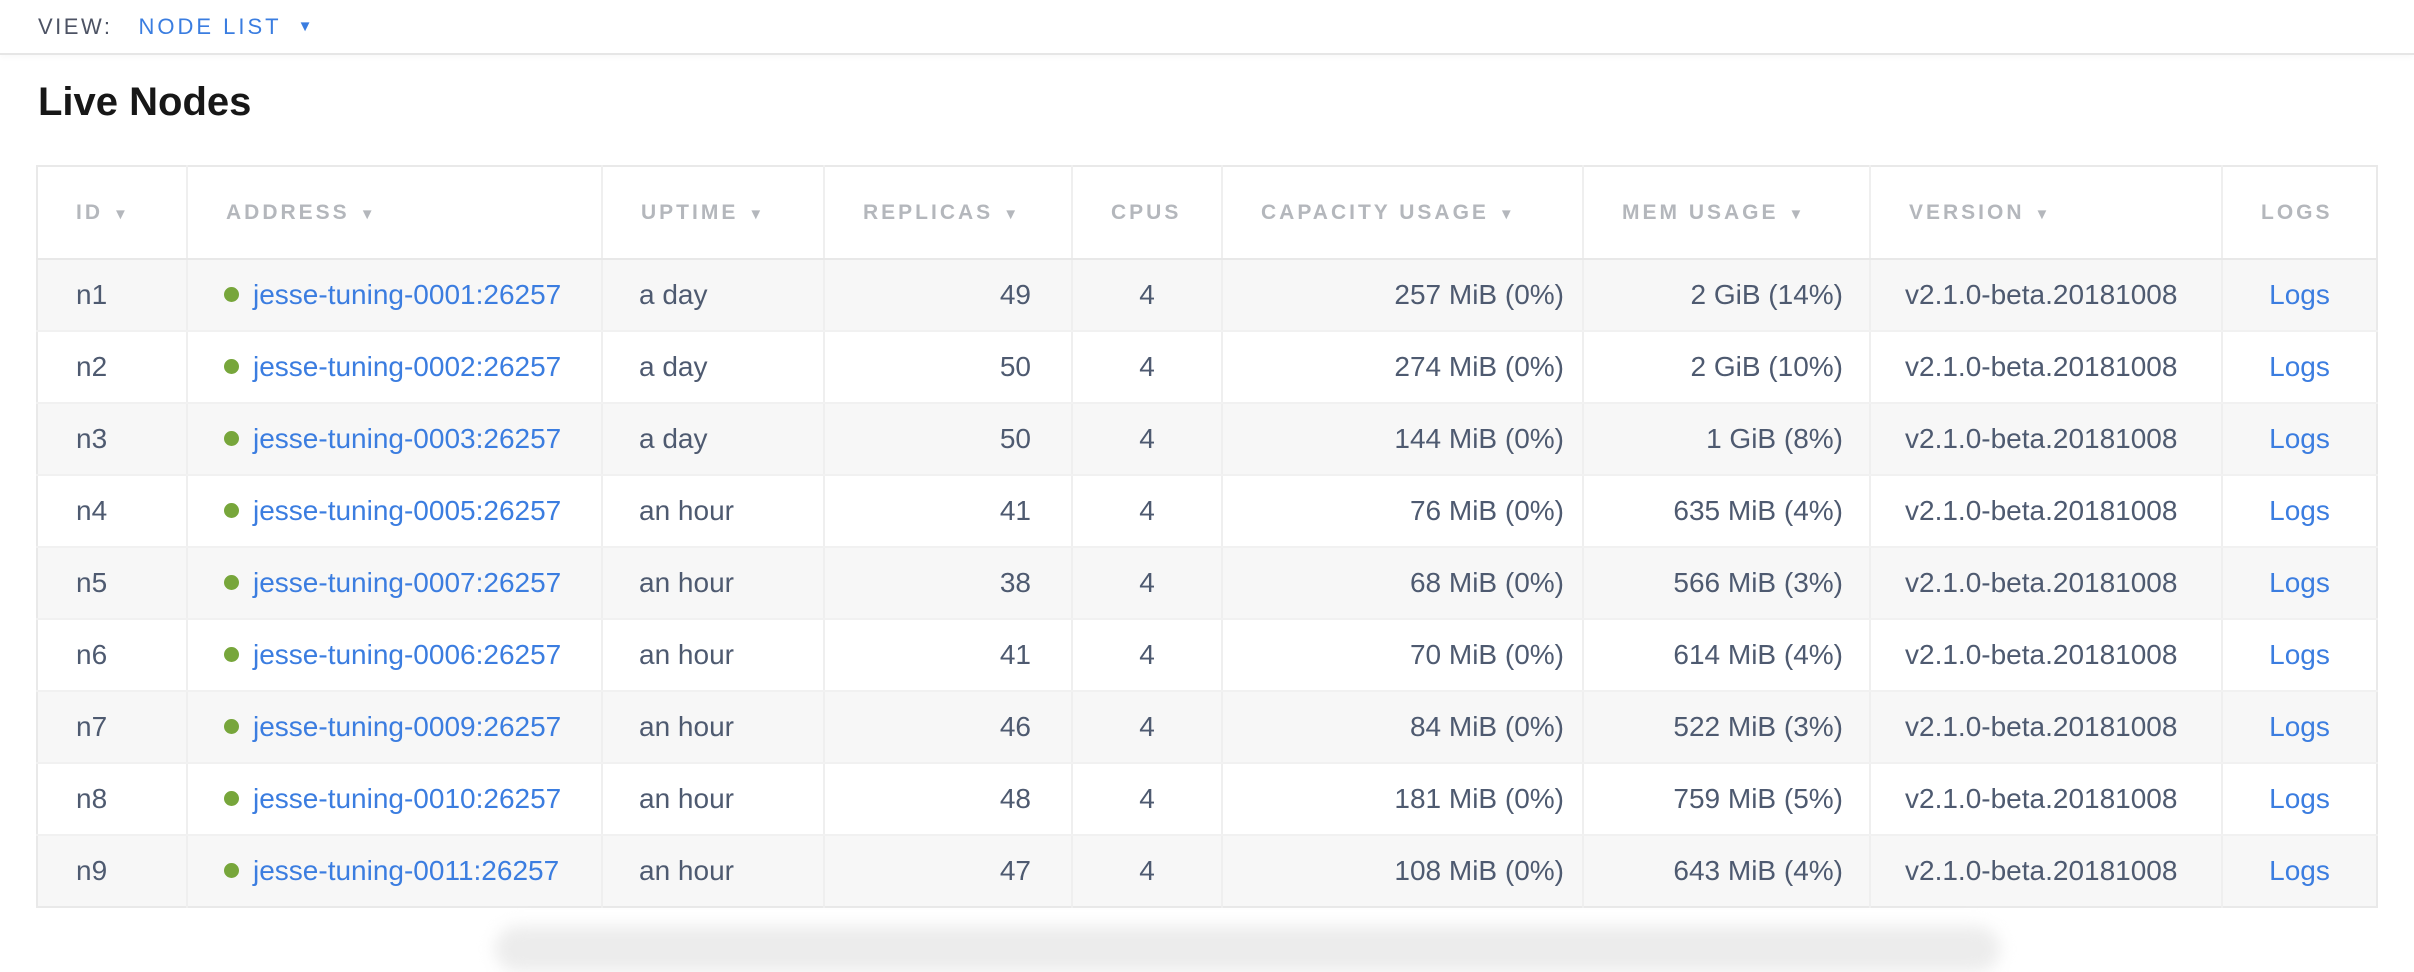 This screenshot has height=972, width=2414. Describe the element at coordinates (1403, 583) in the screenshot. I see `capacity-cell: 68 MiB (0%)` at that location.